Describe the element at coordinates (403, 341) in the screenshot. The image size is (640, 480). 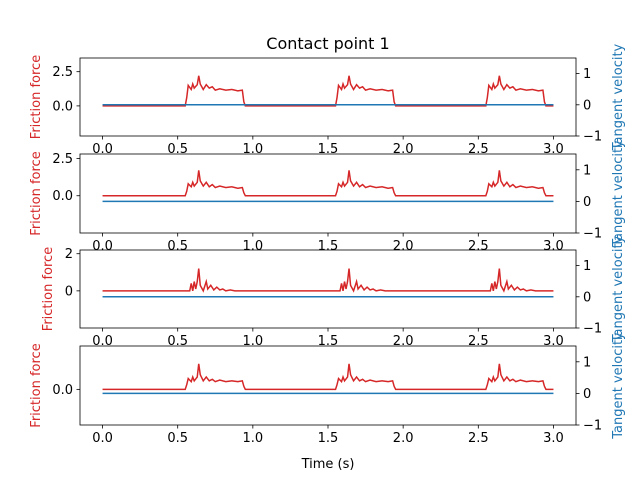
I see `x-tick-label-3-4: 2.0` at that location.